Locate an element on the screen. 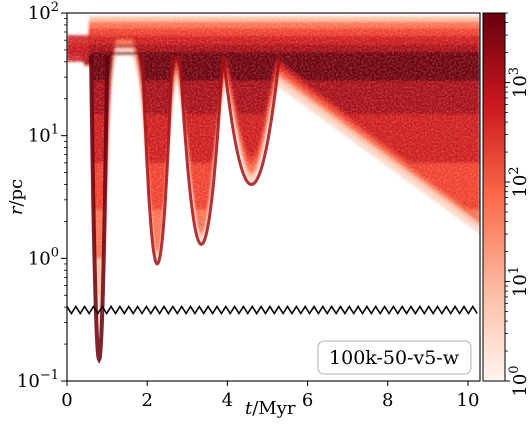 This screenshot has width=532, height=425. model-label-text: 100k-50-v5-w is located at coordinates (394, 358).